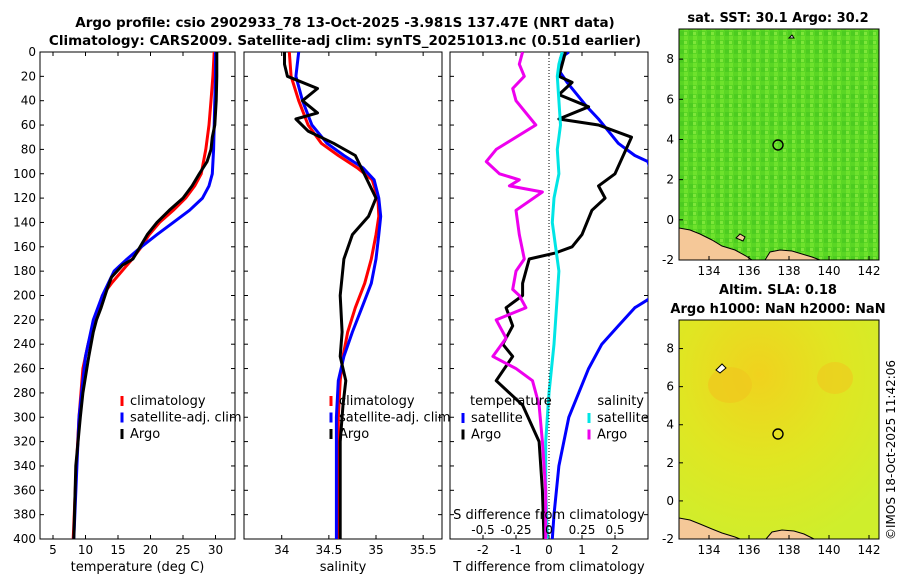  What do you see at coordinates (710, 528) in the screenshot?
I see `sla-land-southwest` at bounding box center [710, 528].